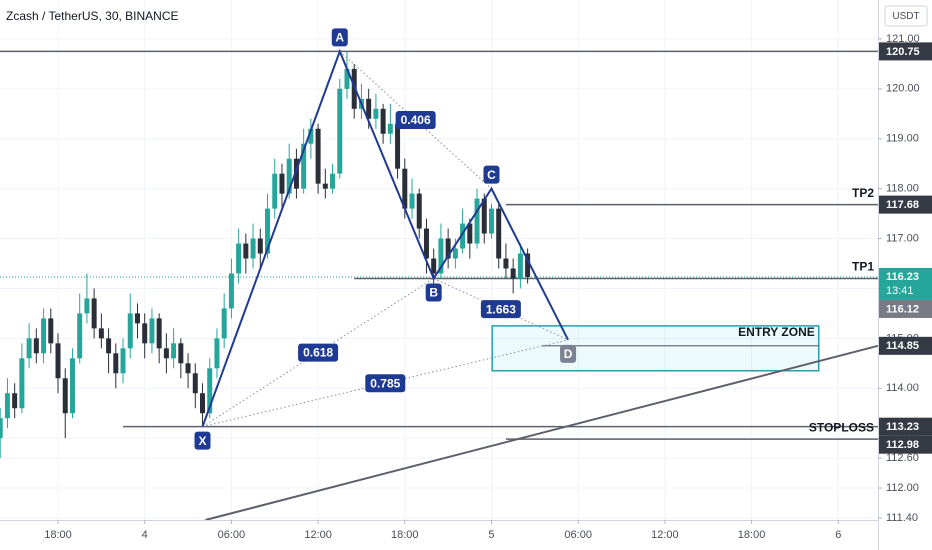 The image size is (932, 550). What do you see at coordinates (838, 535) in the screenshot?
I see `x-tick-label: 6` at bounding box center [838, 535].